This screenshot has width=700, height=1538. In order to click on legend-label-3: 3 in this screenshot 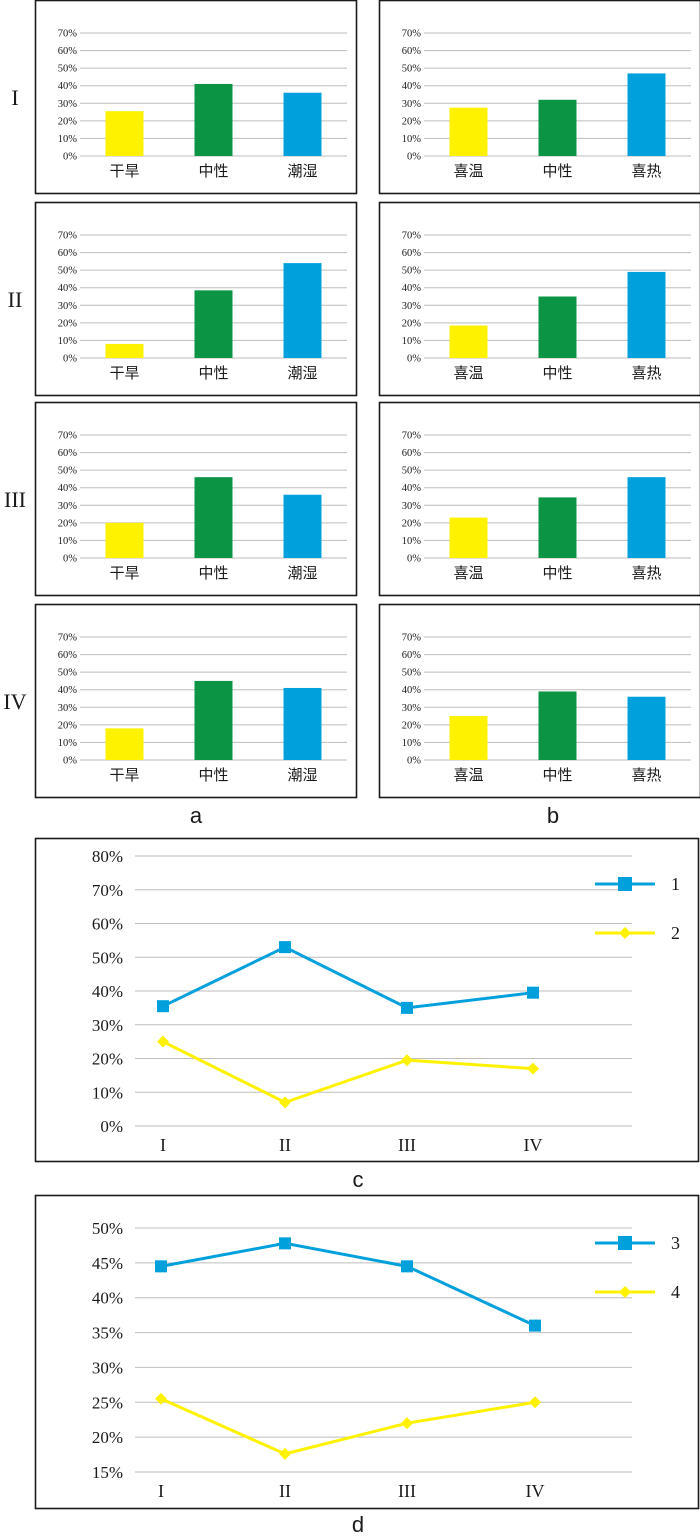, I will do `click(675, 1243)`.